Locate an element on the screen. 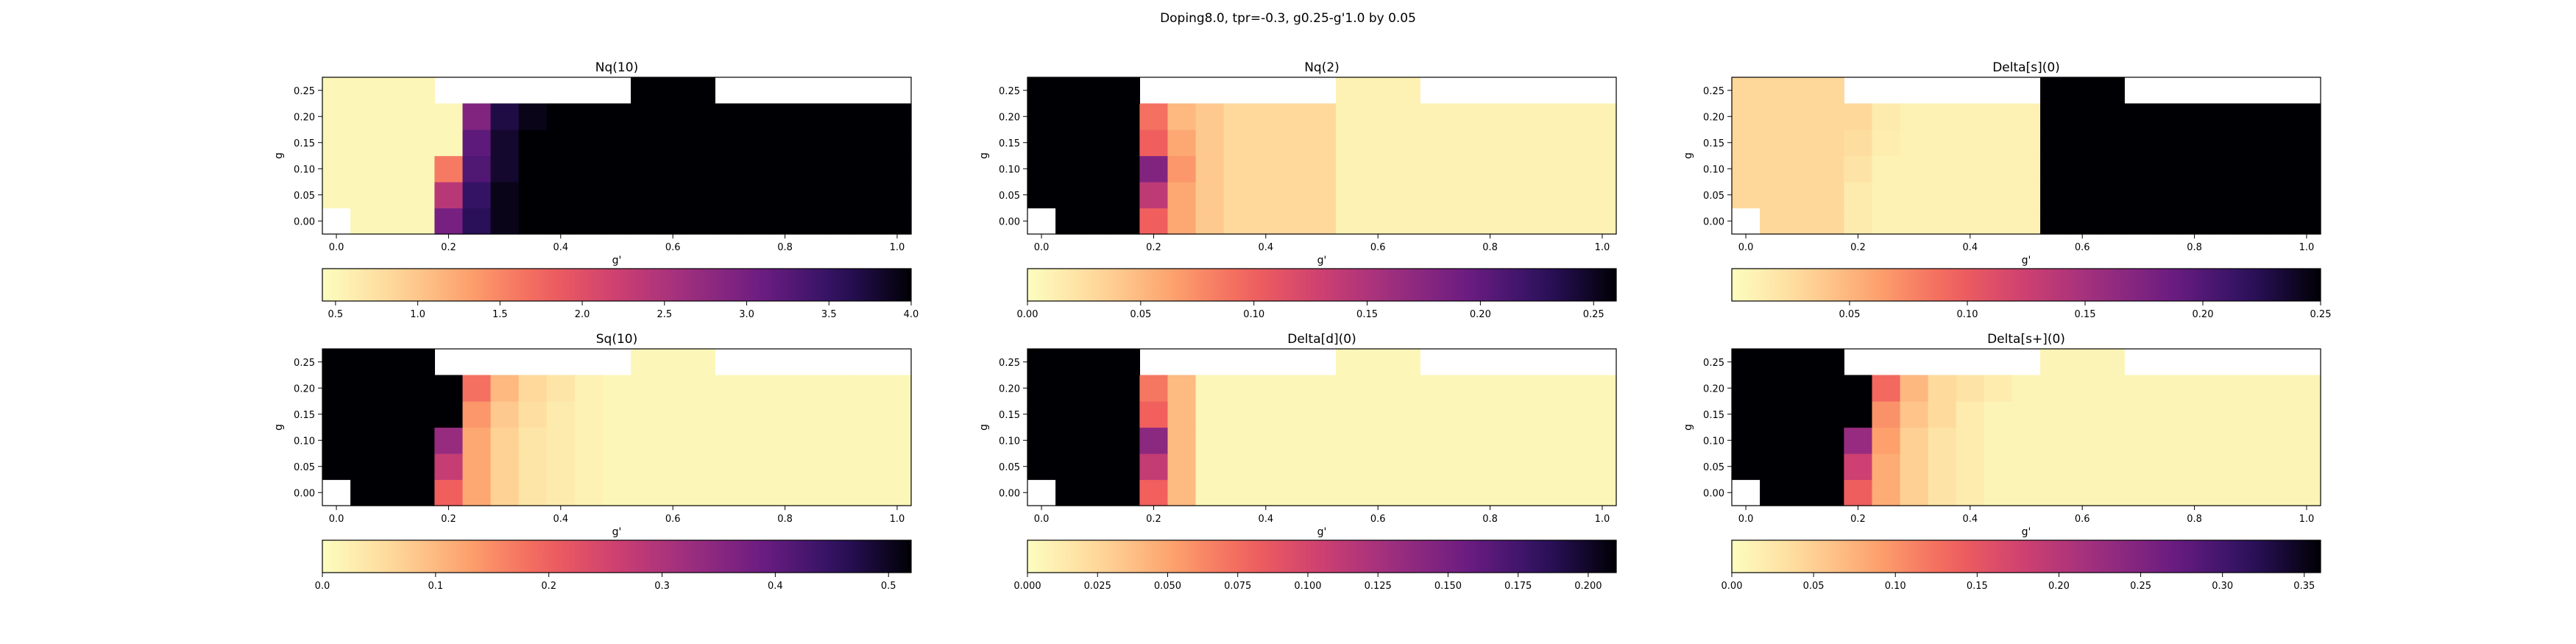 Image resolution: width=2576 pixels, height=644 pixels. colorbar-tick-label: 0.175 is located at coordinates (1518, 586).